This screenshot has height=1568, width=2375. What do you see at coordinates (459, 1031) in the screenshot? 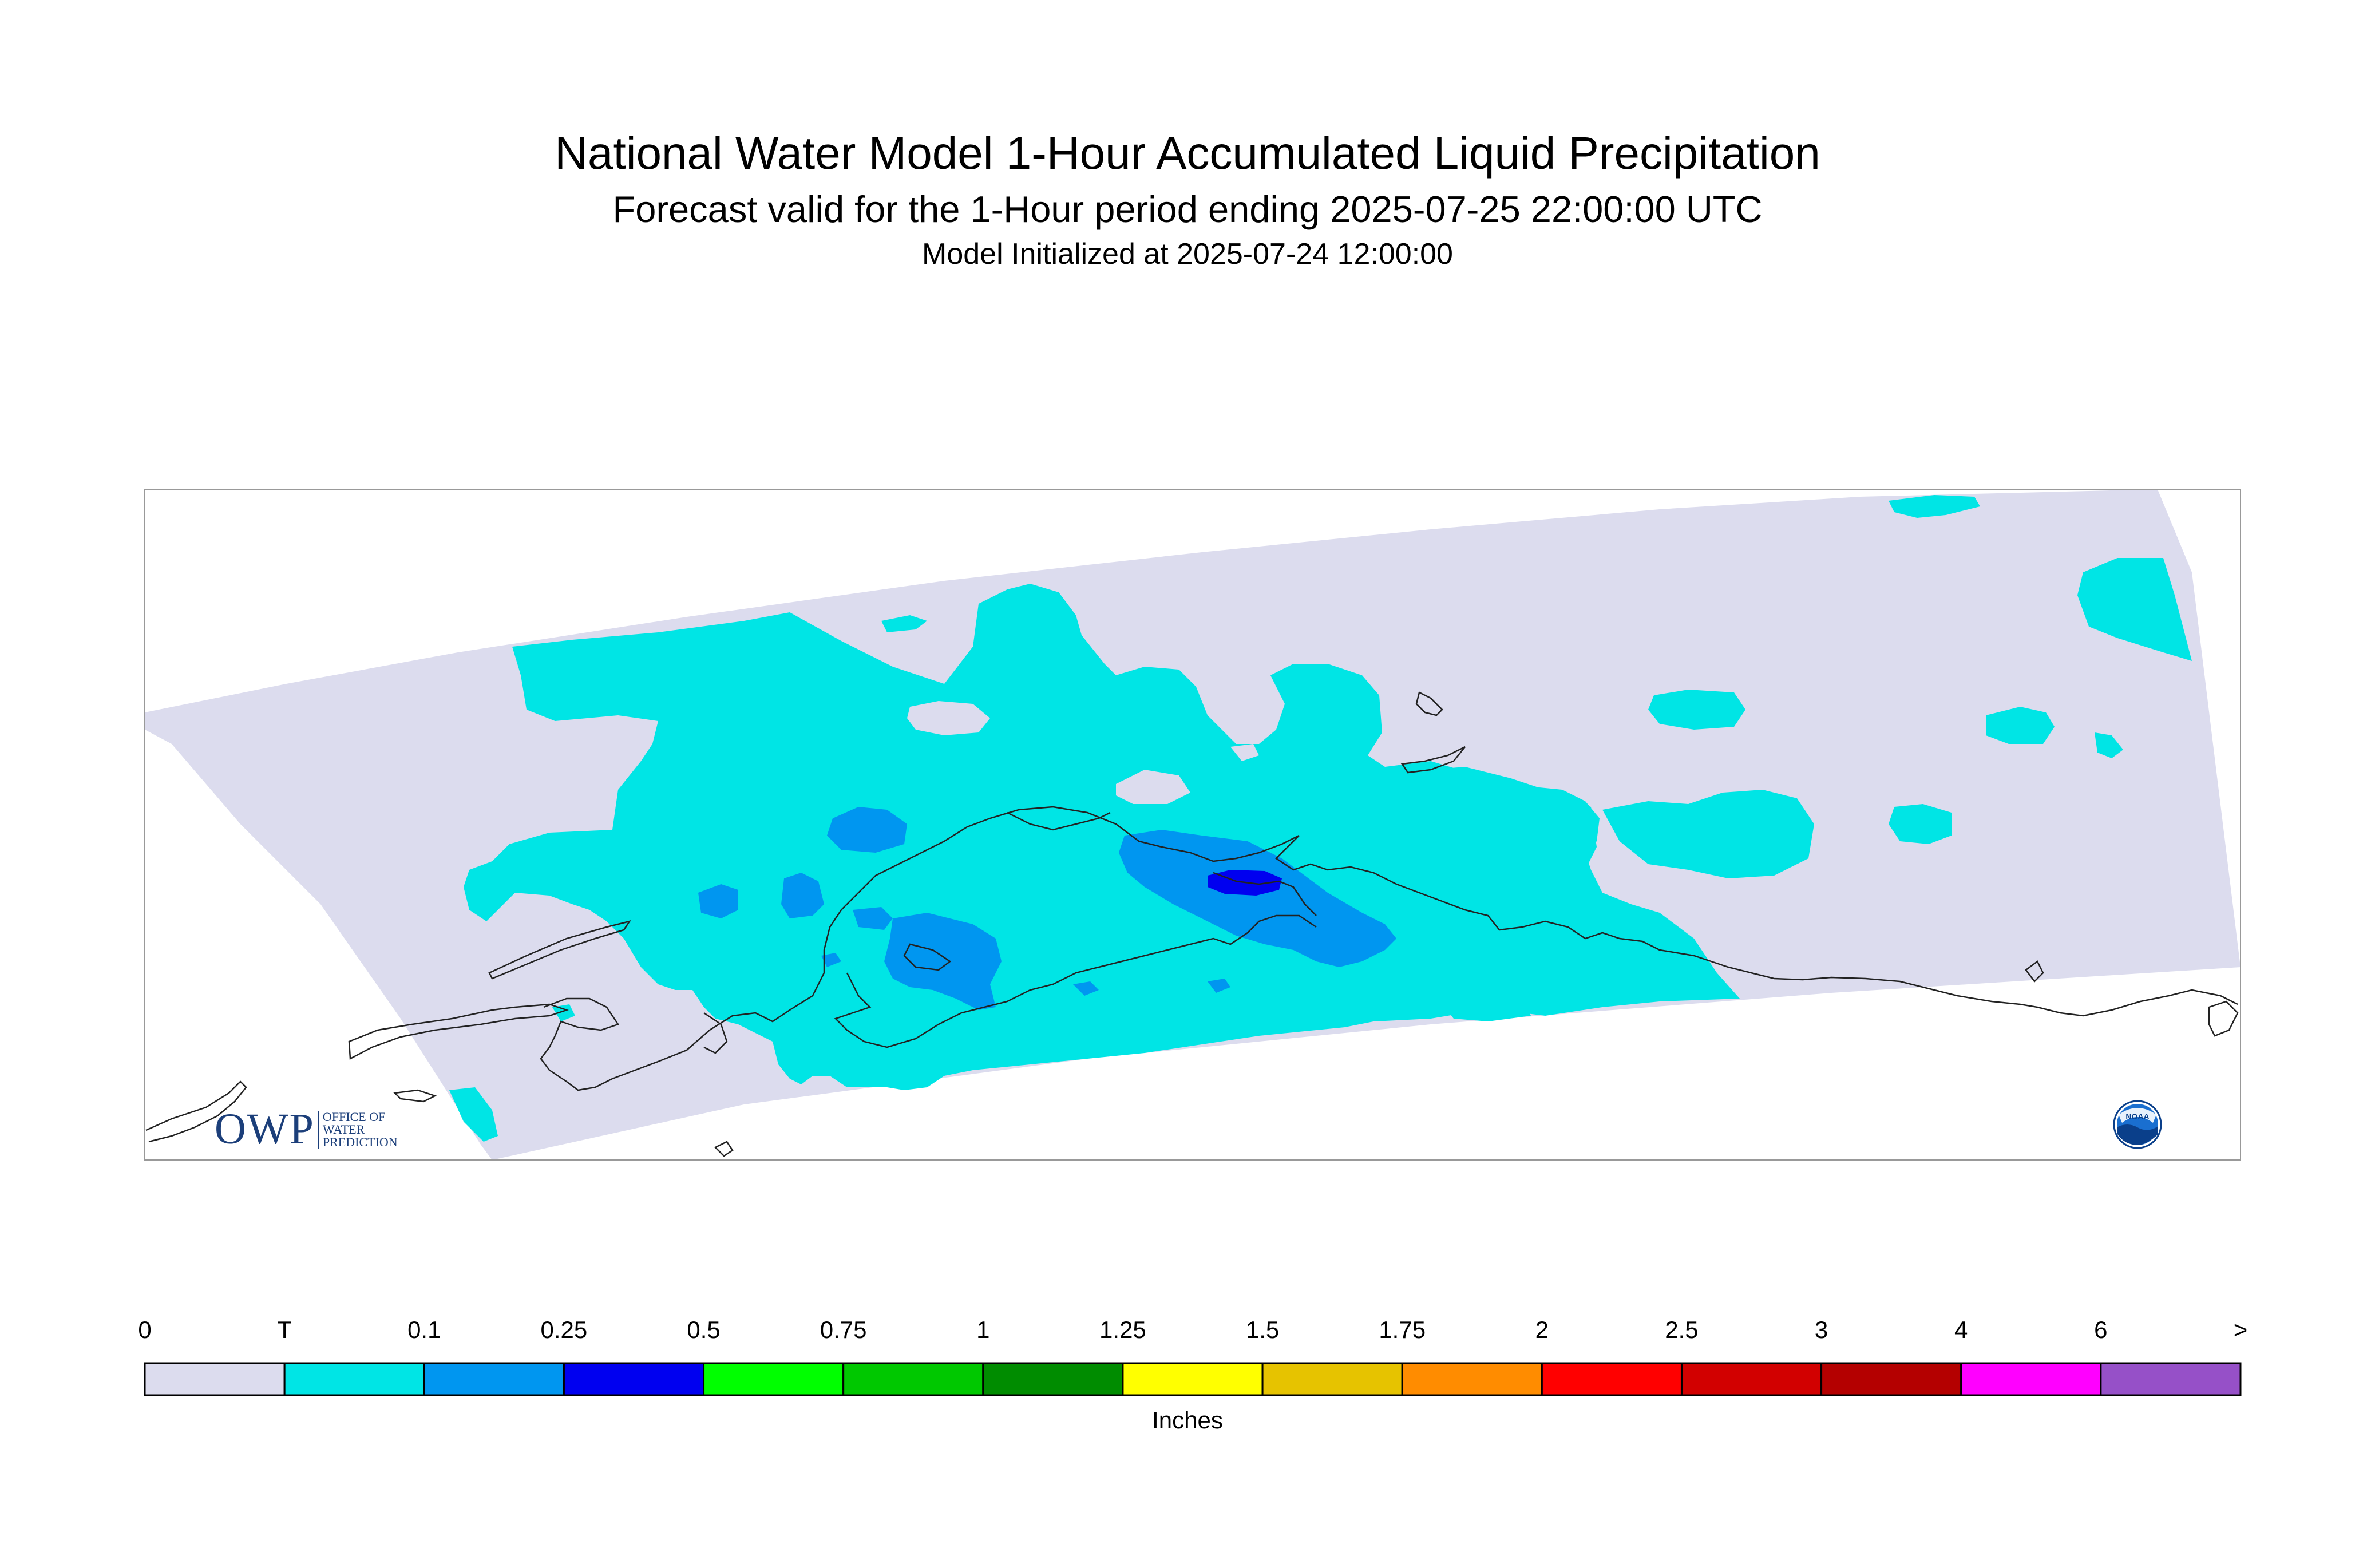
I see `coast-peninsula` at bounding box center [459, 1031].